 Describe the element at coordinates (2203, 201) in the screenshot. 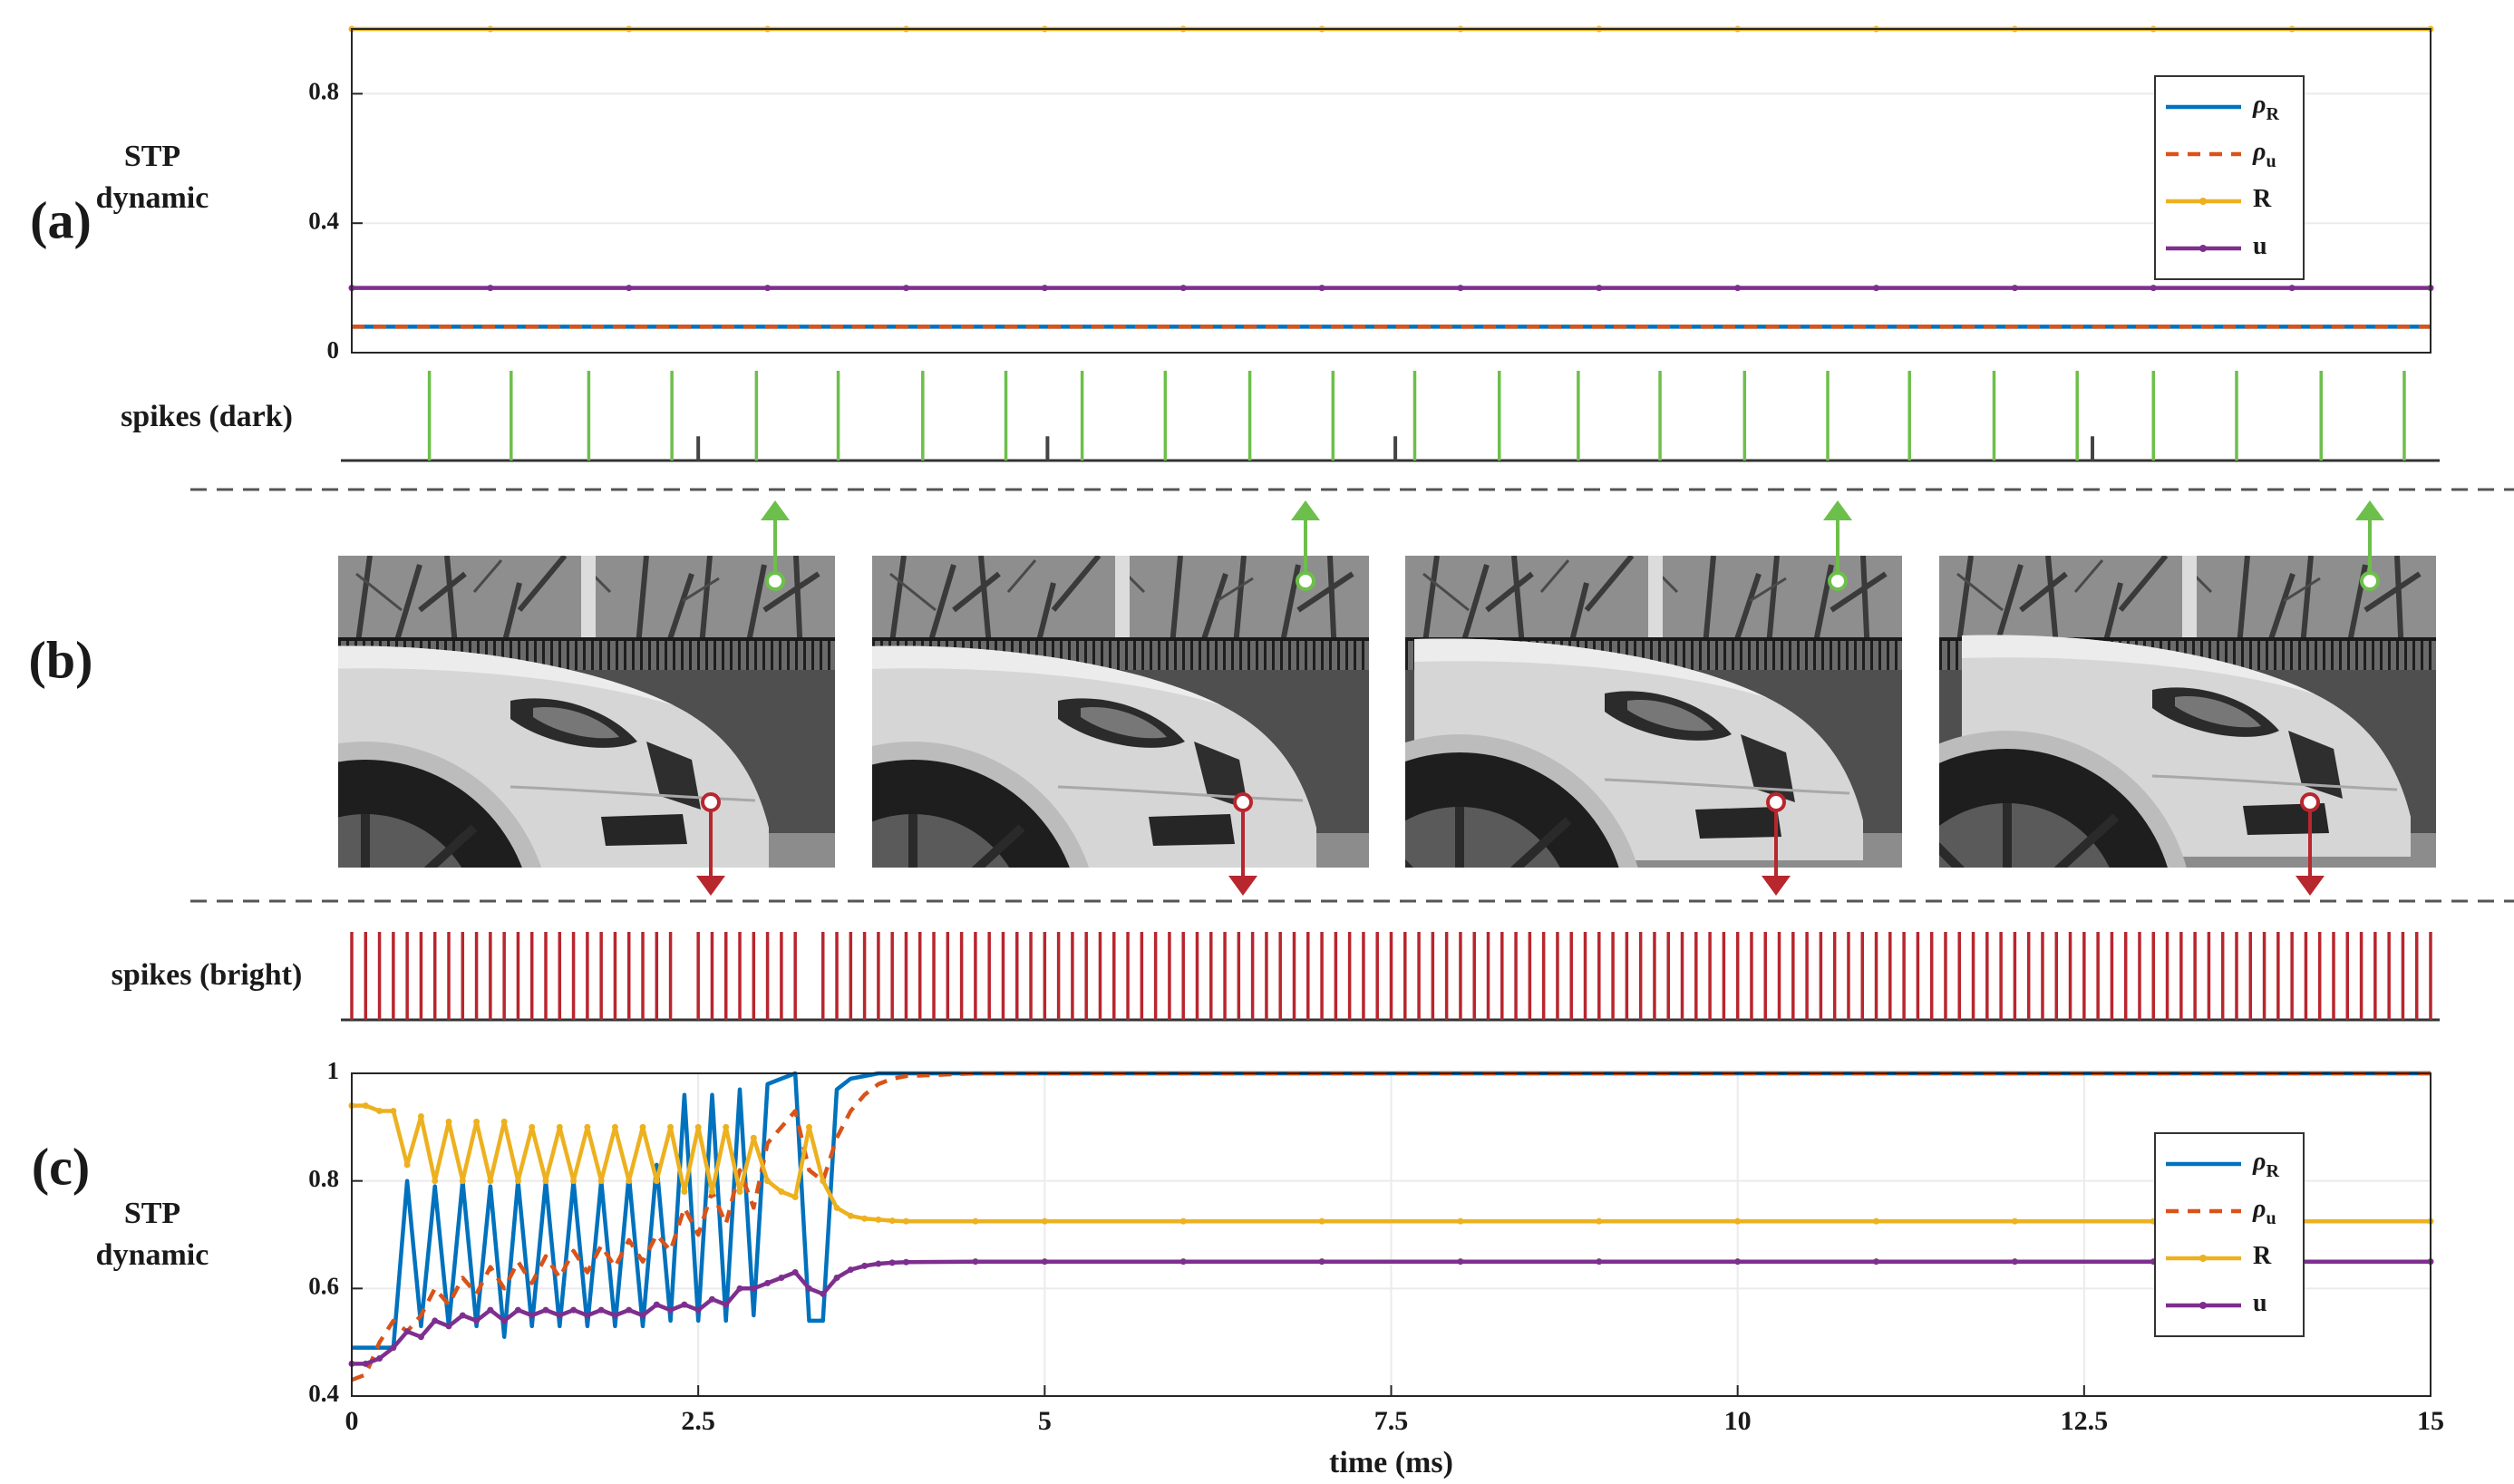

I see `legend-marker` at that location.